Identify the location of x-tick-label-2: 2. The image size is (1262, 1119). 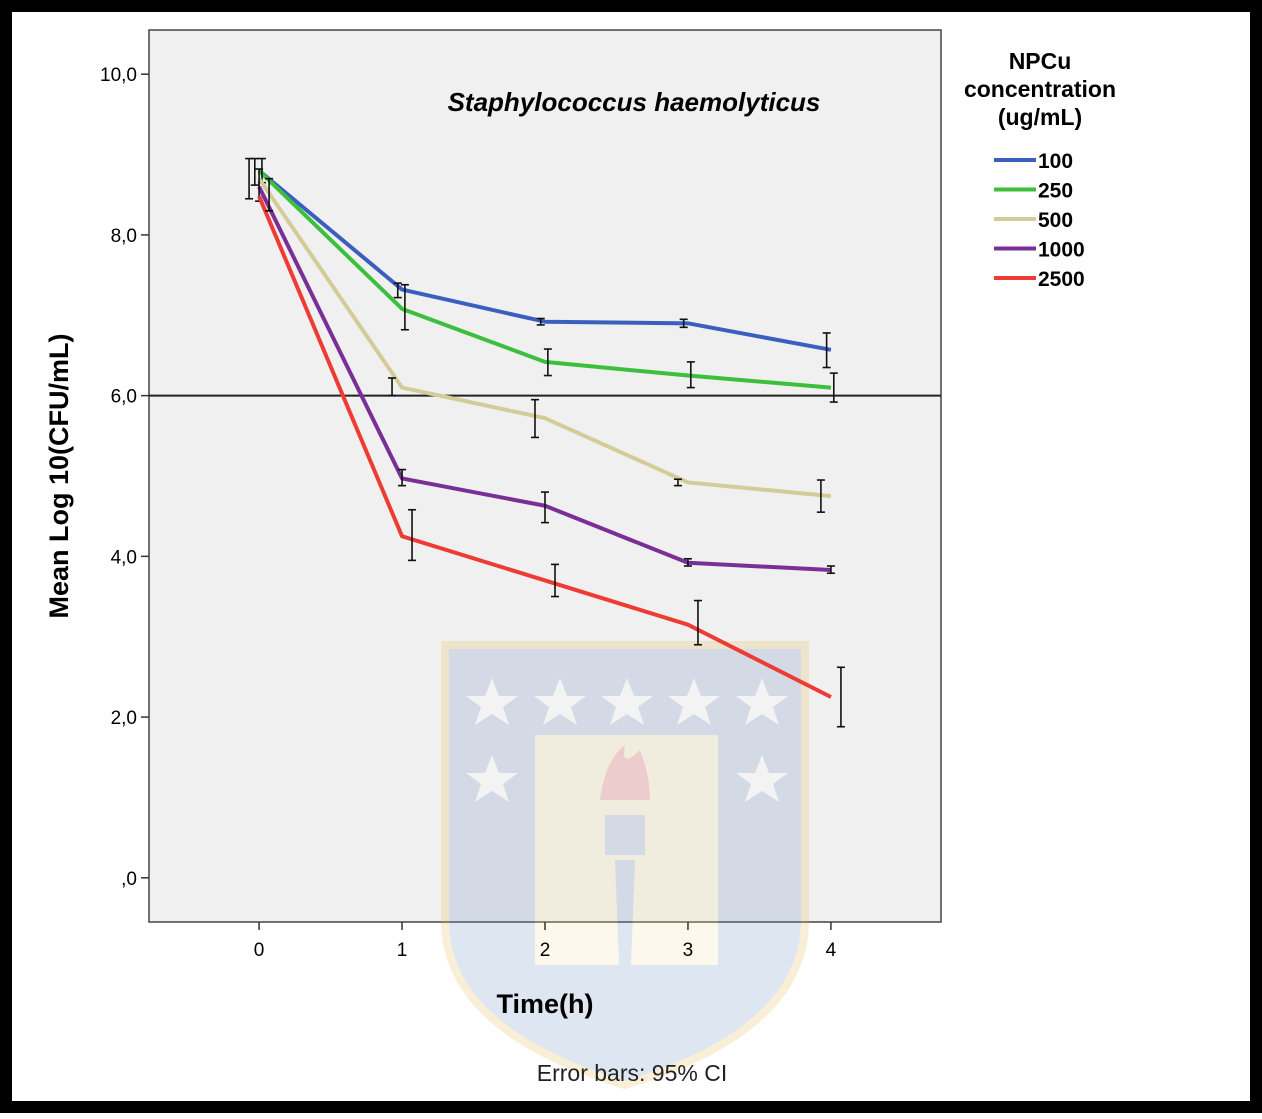
(545, 950).